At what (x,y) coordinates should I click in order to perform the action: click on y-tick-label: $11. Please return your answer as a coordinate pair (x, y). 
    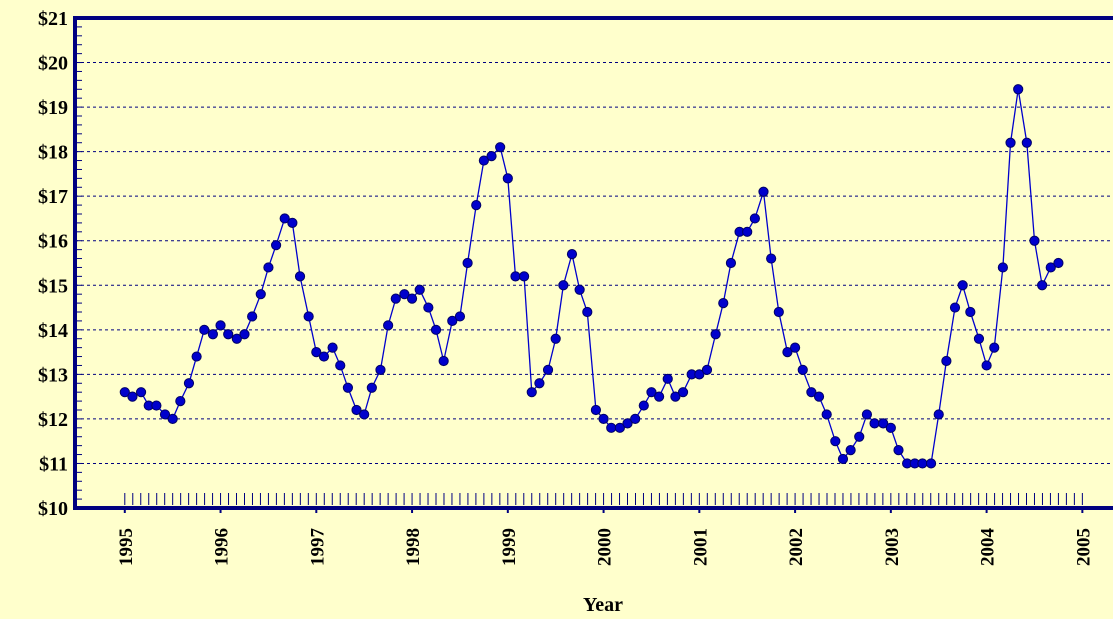
    Looking at the image, I should click on (53, 464).